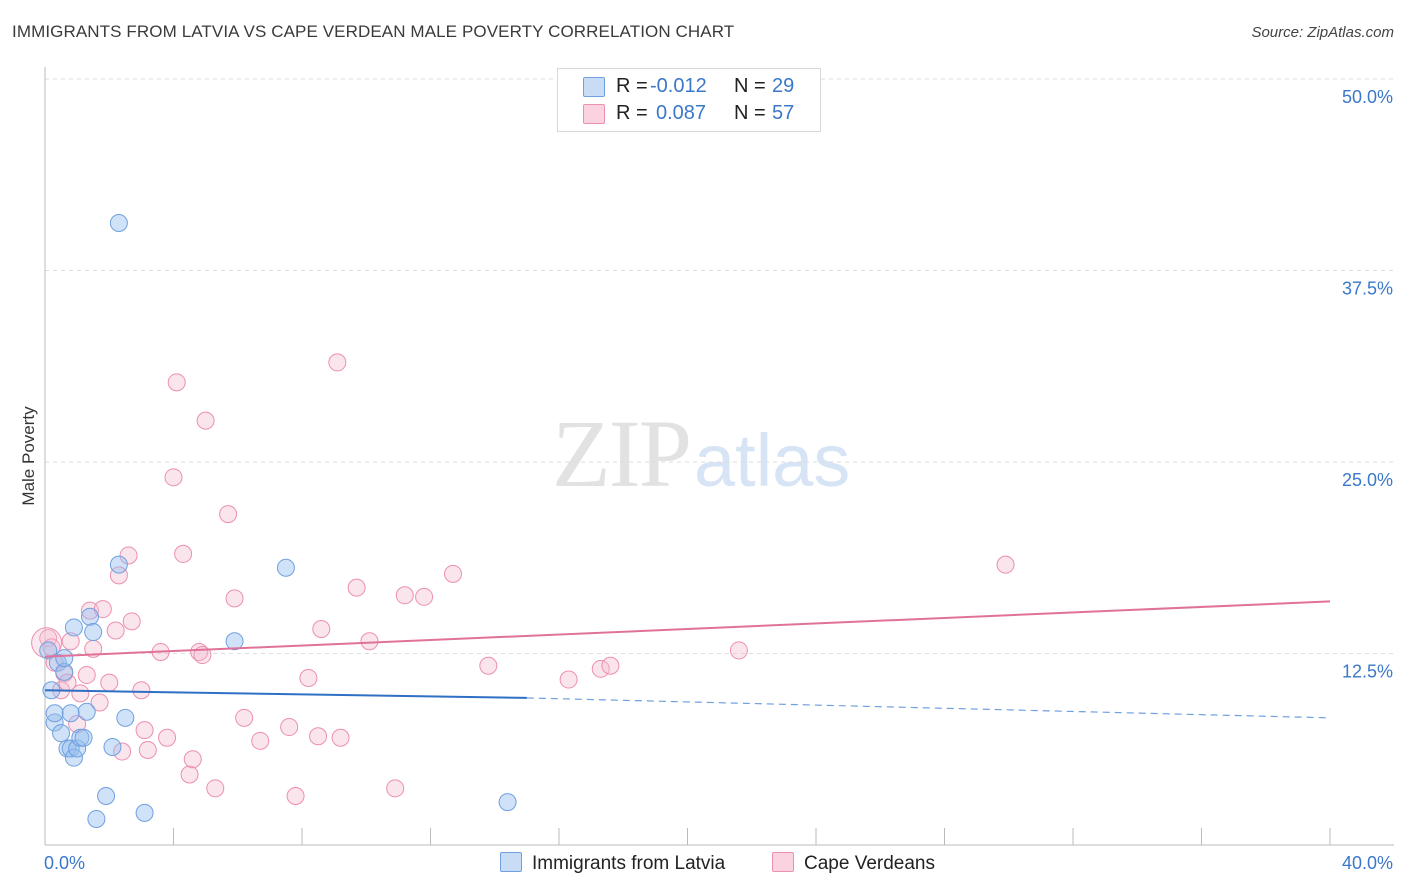  Describe the element at coordinates (511, 862) in the screenshot. I see `bottom-legend-swatch-latvia` at that location.